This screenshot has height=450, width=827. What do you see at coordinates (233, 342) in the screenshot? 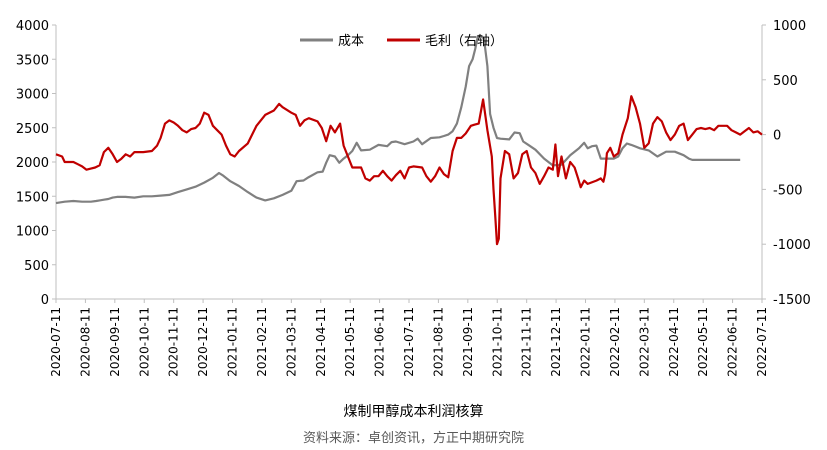
I see `x-tick-label: 2021-01-11` at bounding box center [233, 342].